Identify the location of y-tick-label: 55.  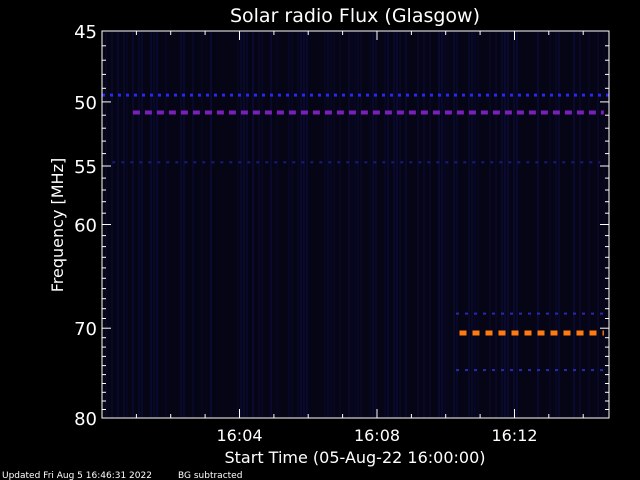
(85, 167).